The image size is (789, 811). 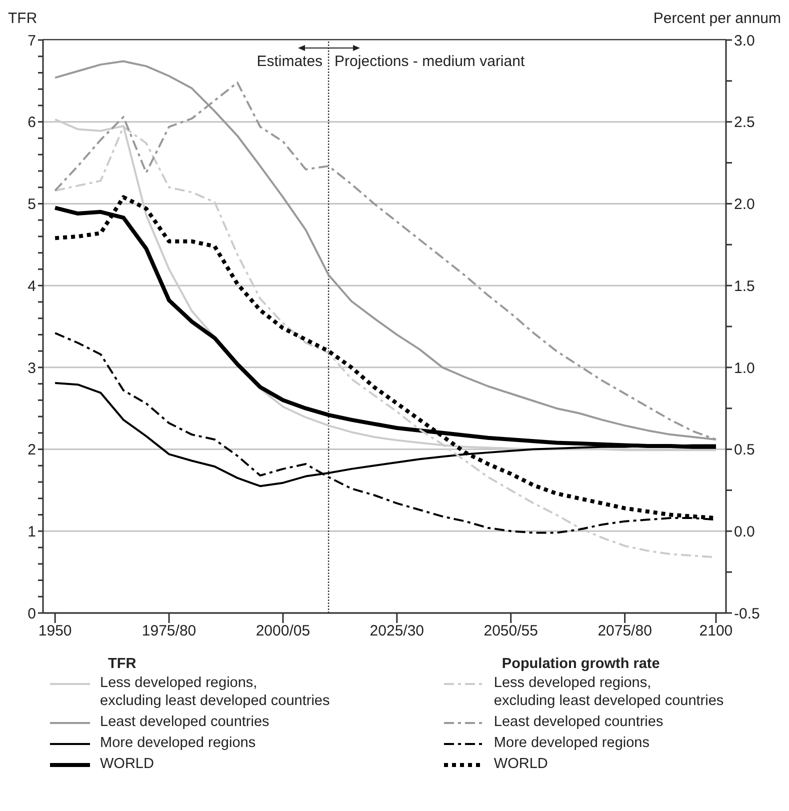 I want to click on y-tick-label: 3, so click(x=32, y=368).